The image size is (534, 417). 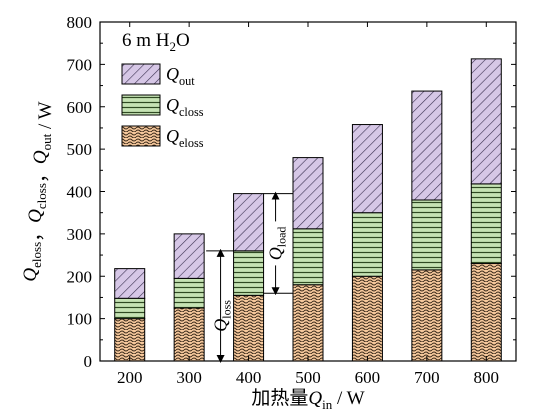 I want to click on x-tick-label: 700, so click(x=427, y=377).